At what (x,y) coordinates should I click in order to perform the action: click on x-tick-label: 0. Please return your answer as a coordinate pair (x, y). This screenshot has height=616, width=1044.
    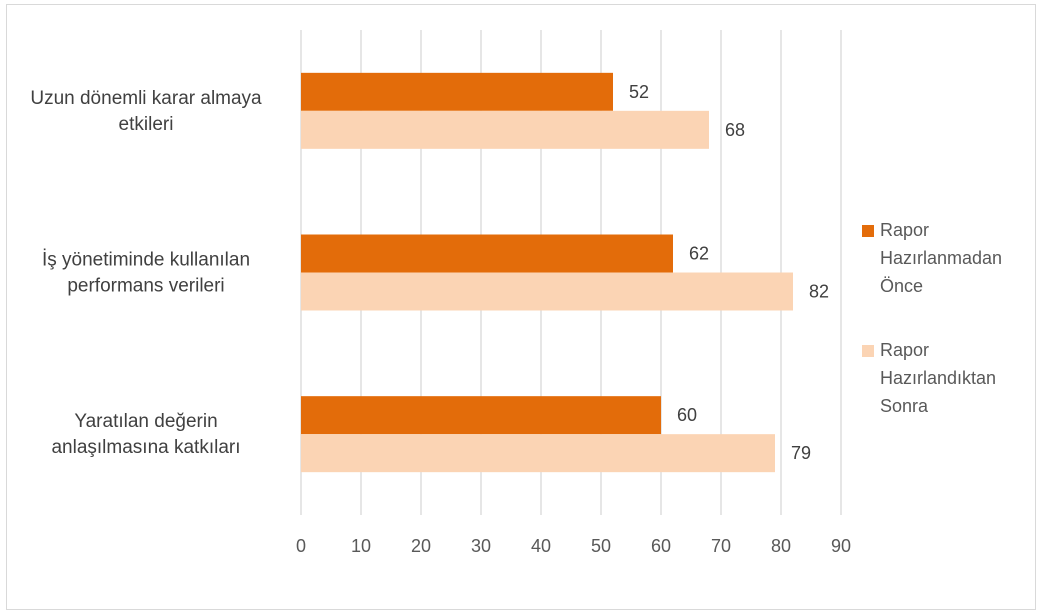
    Looking at the image, I should click on (301, 546).